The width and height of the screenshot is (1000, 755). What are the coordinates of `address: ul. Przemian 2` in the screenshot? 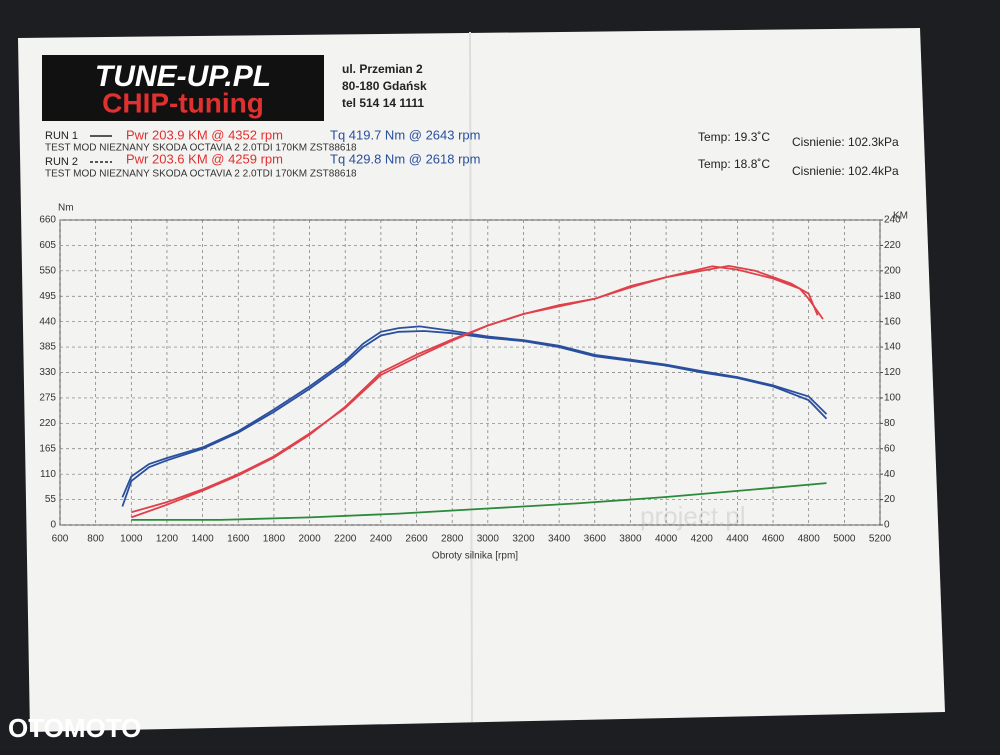 It's located at (382, 69).